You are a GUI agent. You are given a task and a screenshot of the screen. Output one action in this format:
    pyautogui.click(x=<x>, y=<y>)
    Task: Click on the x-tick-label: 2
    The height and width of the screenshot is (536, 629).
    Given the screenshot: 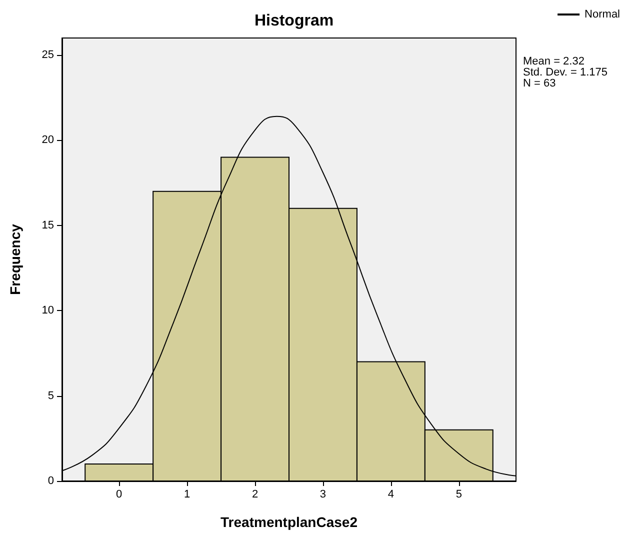 What is the action you would take?
    pyautogui.click(x=255, y=494)
    